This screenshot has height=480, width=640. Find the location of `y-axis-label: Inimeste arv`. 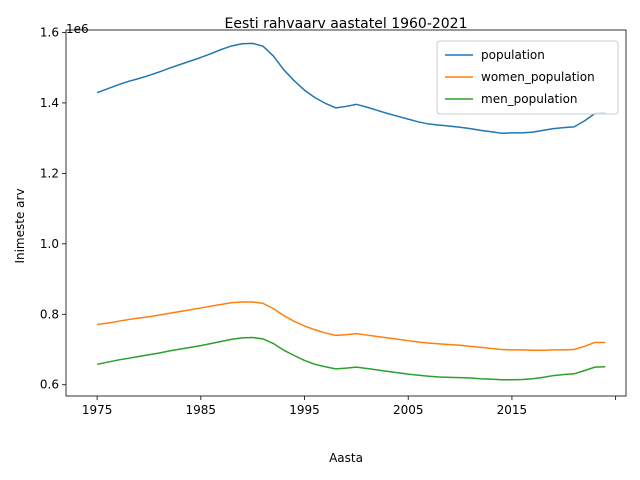

y-axis-label: Inimeste arv is located at coordinates (20, 225).